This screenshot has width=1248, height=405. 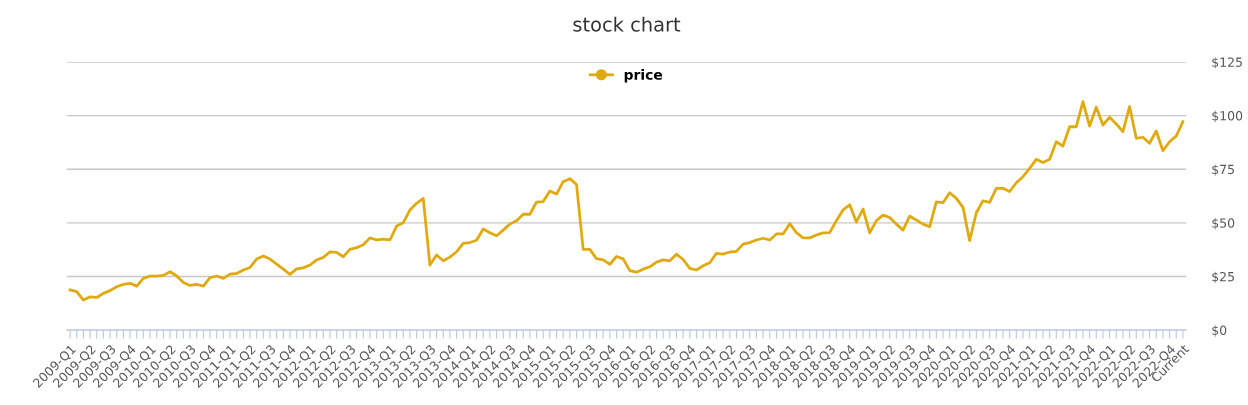 I want to click on y-tick-label: $0, so click(x=1219, y=331).